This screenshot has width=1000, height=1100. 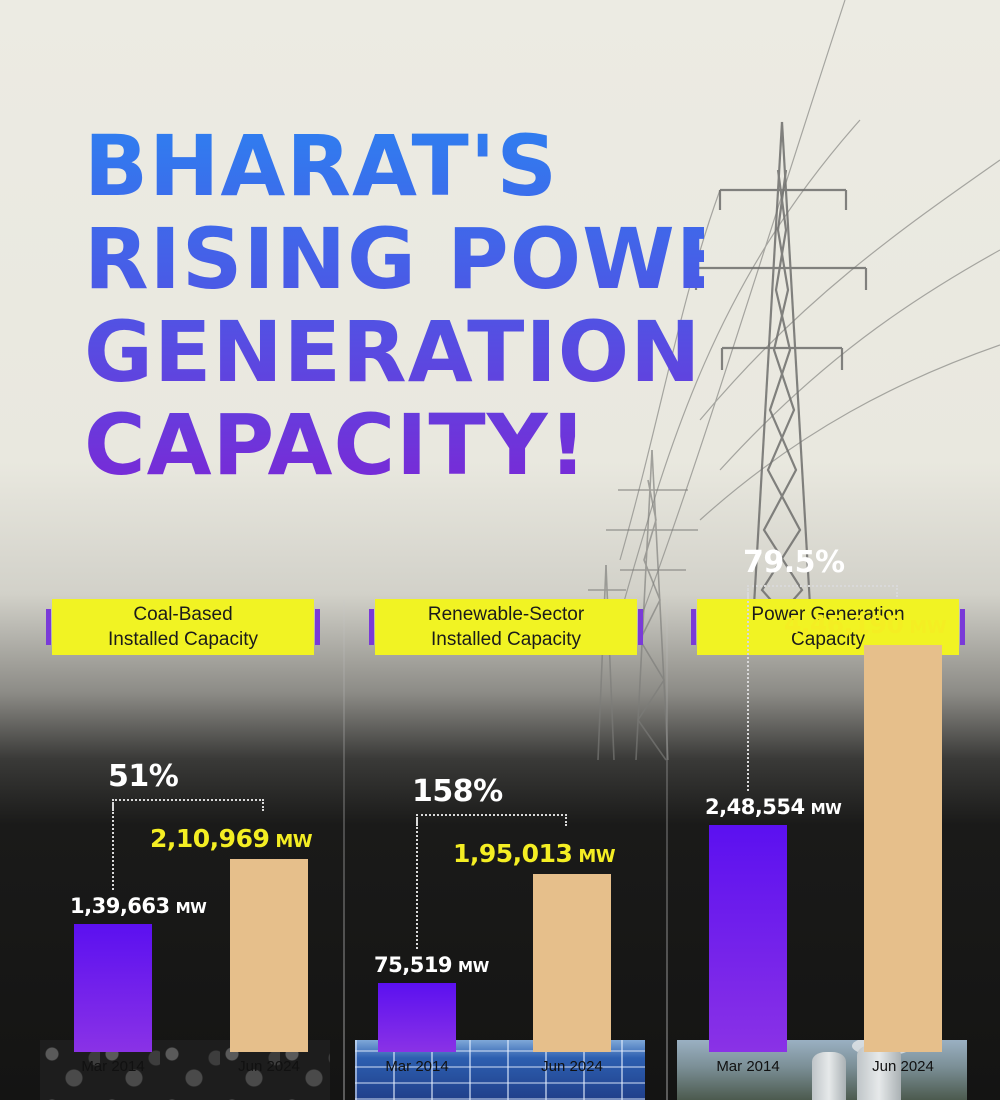 I want to click on growth-percentage: 79.5%, so click(x=794, y=562).